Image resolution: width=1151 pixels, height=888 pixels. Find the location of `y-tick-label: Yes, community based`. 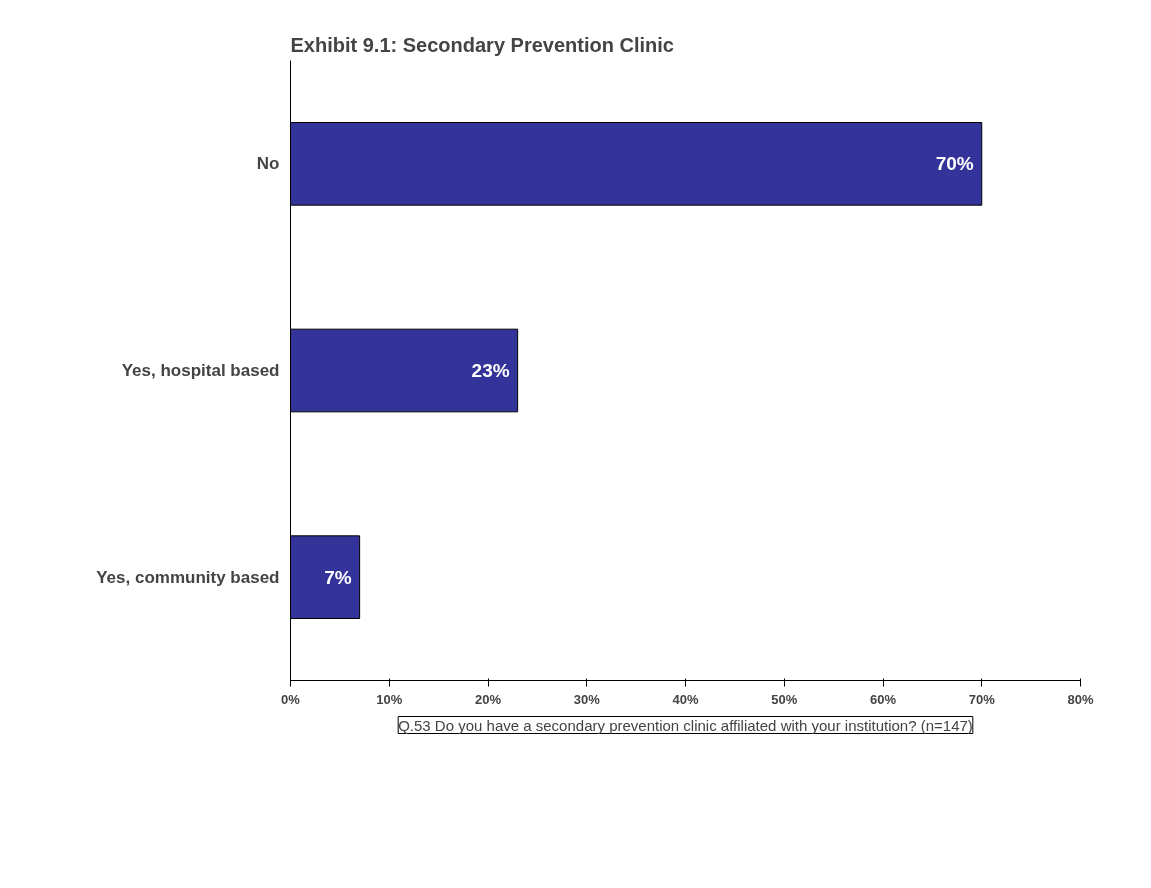

y-tick-label: Yes, community based is located at coordinates (188, 577).